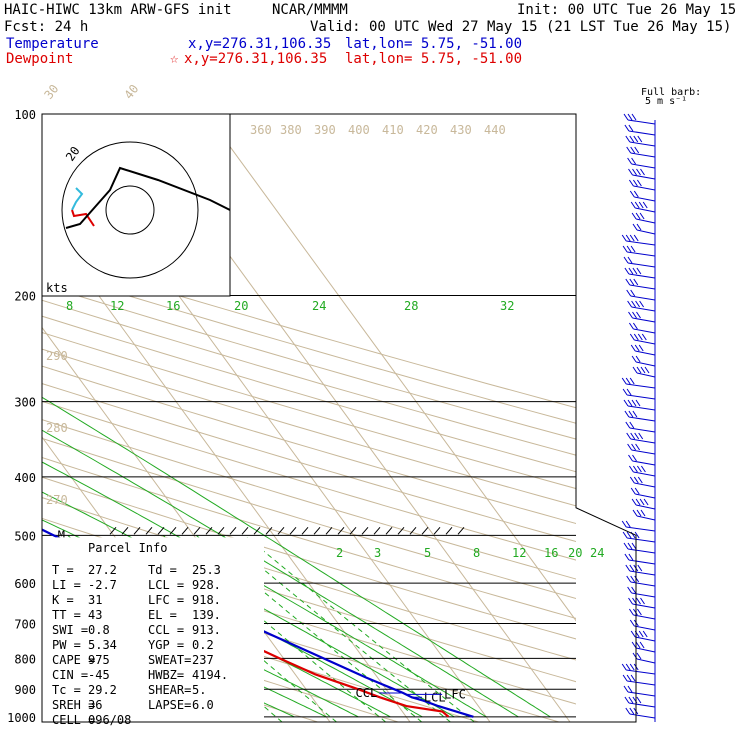 The image size is (740, 740). What do you see at coordinates (166, 645) in the screenshot?
I see `parcel-info-cell: YGP =` at bounding box center [166, 645].